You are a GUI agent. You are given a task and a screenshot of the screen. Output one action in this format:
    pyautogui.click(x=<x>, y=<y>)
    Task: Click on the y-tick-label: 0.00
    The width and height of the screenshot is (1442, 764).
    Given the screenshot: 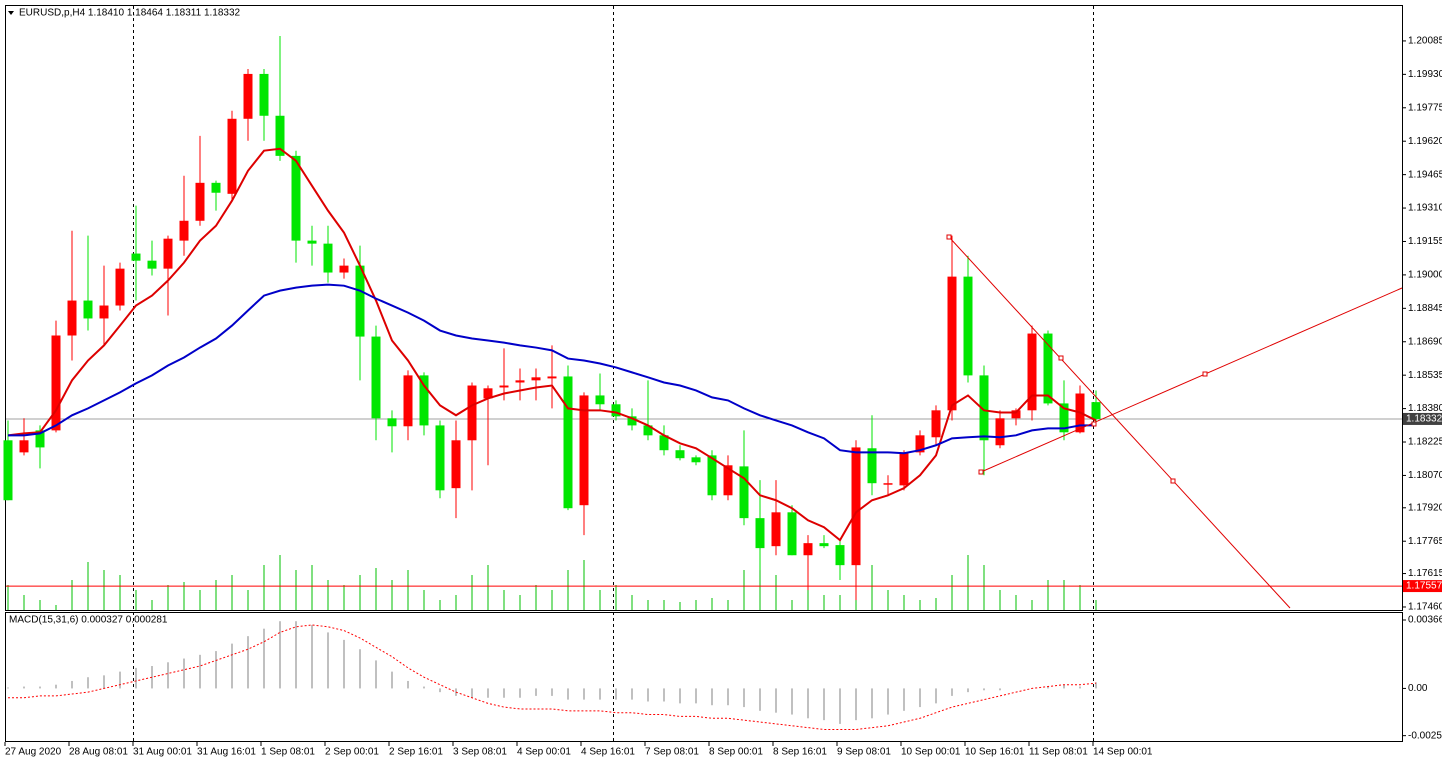 What is the action you would take?
    pyautogui.click(x=1418, y=688)
    